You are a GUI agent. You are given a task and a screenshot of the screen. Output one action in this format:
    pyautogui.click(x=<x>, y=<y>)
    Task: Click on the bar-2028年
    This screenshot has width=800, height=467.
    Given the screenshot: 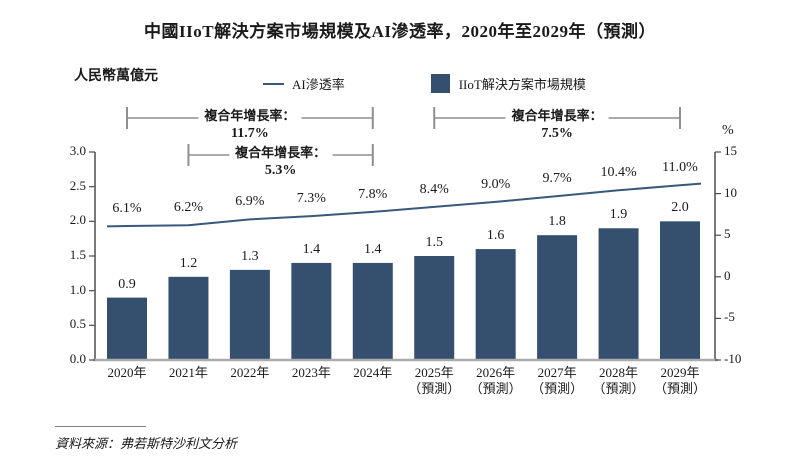 What is the action you would take?
    pyautogui.click(x=618, y=294)
    